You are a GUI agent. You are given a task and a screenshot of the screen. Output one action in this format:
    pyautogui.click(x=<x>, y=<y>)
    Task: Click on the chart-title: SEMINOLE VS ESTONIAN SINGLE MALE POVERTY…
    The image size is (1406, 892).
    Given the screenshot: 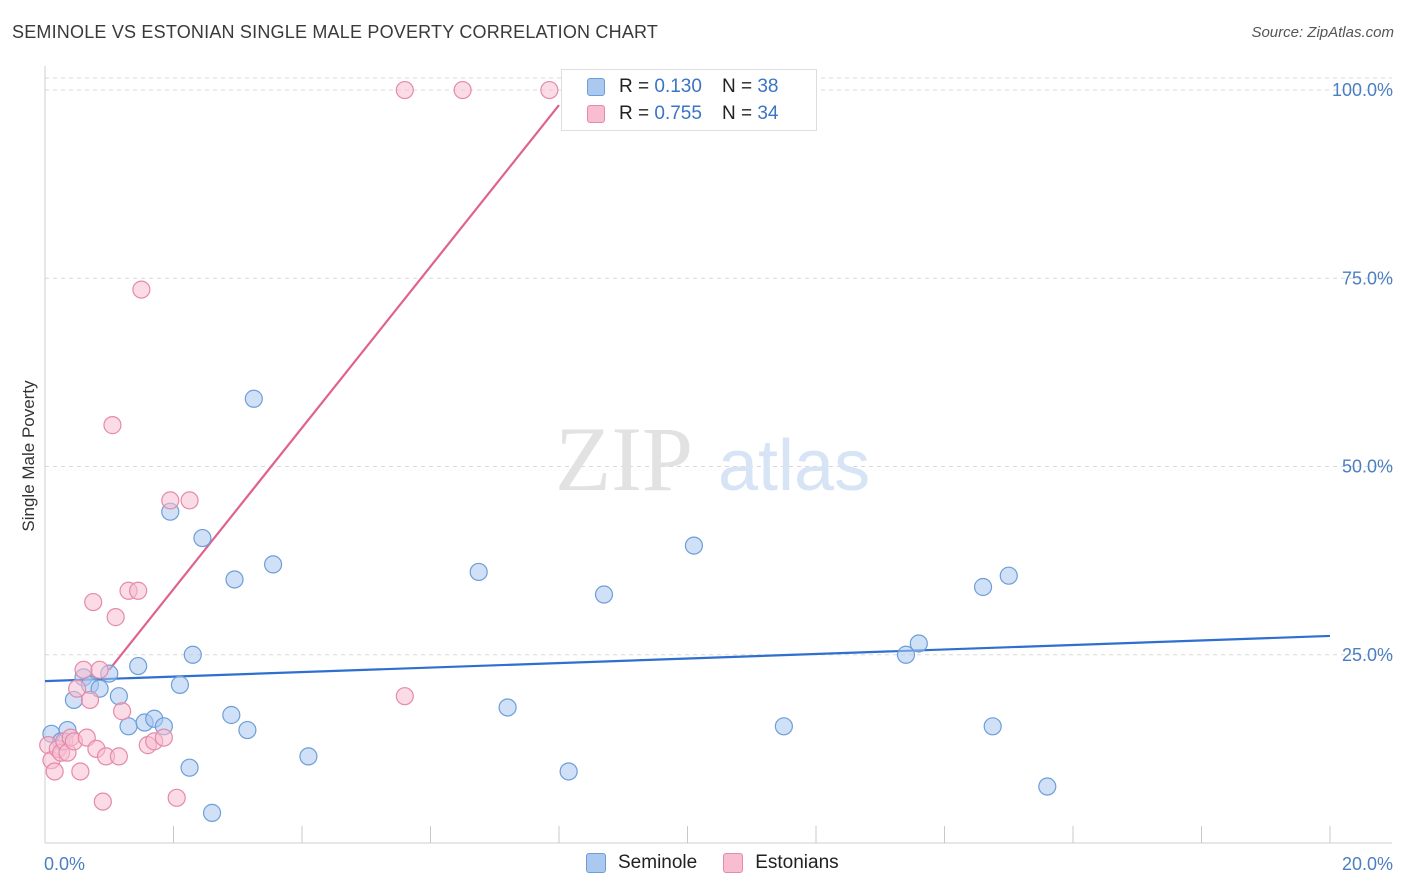 What is the action you would take?
    pyautogui.click(x=335, y=32)
    